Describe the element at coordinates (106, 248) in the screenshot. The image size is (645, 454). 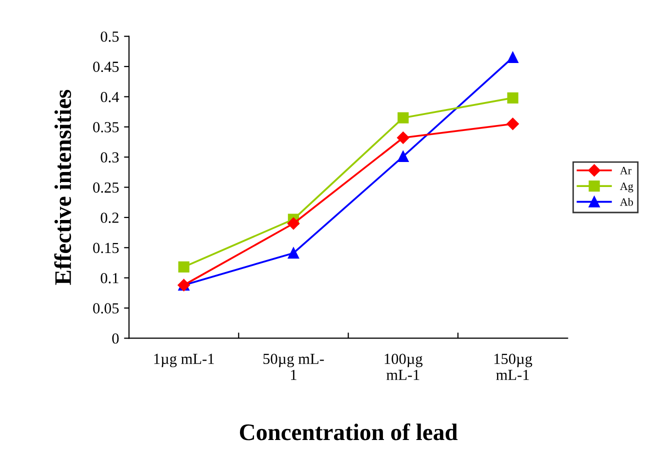
I see `y-tick-label: 0.15` at that location.